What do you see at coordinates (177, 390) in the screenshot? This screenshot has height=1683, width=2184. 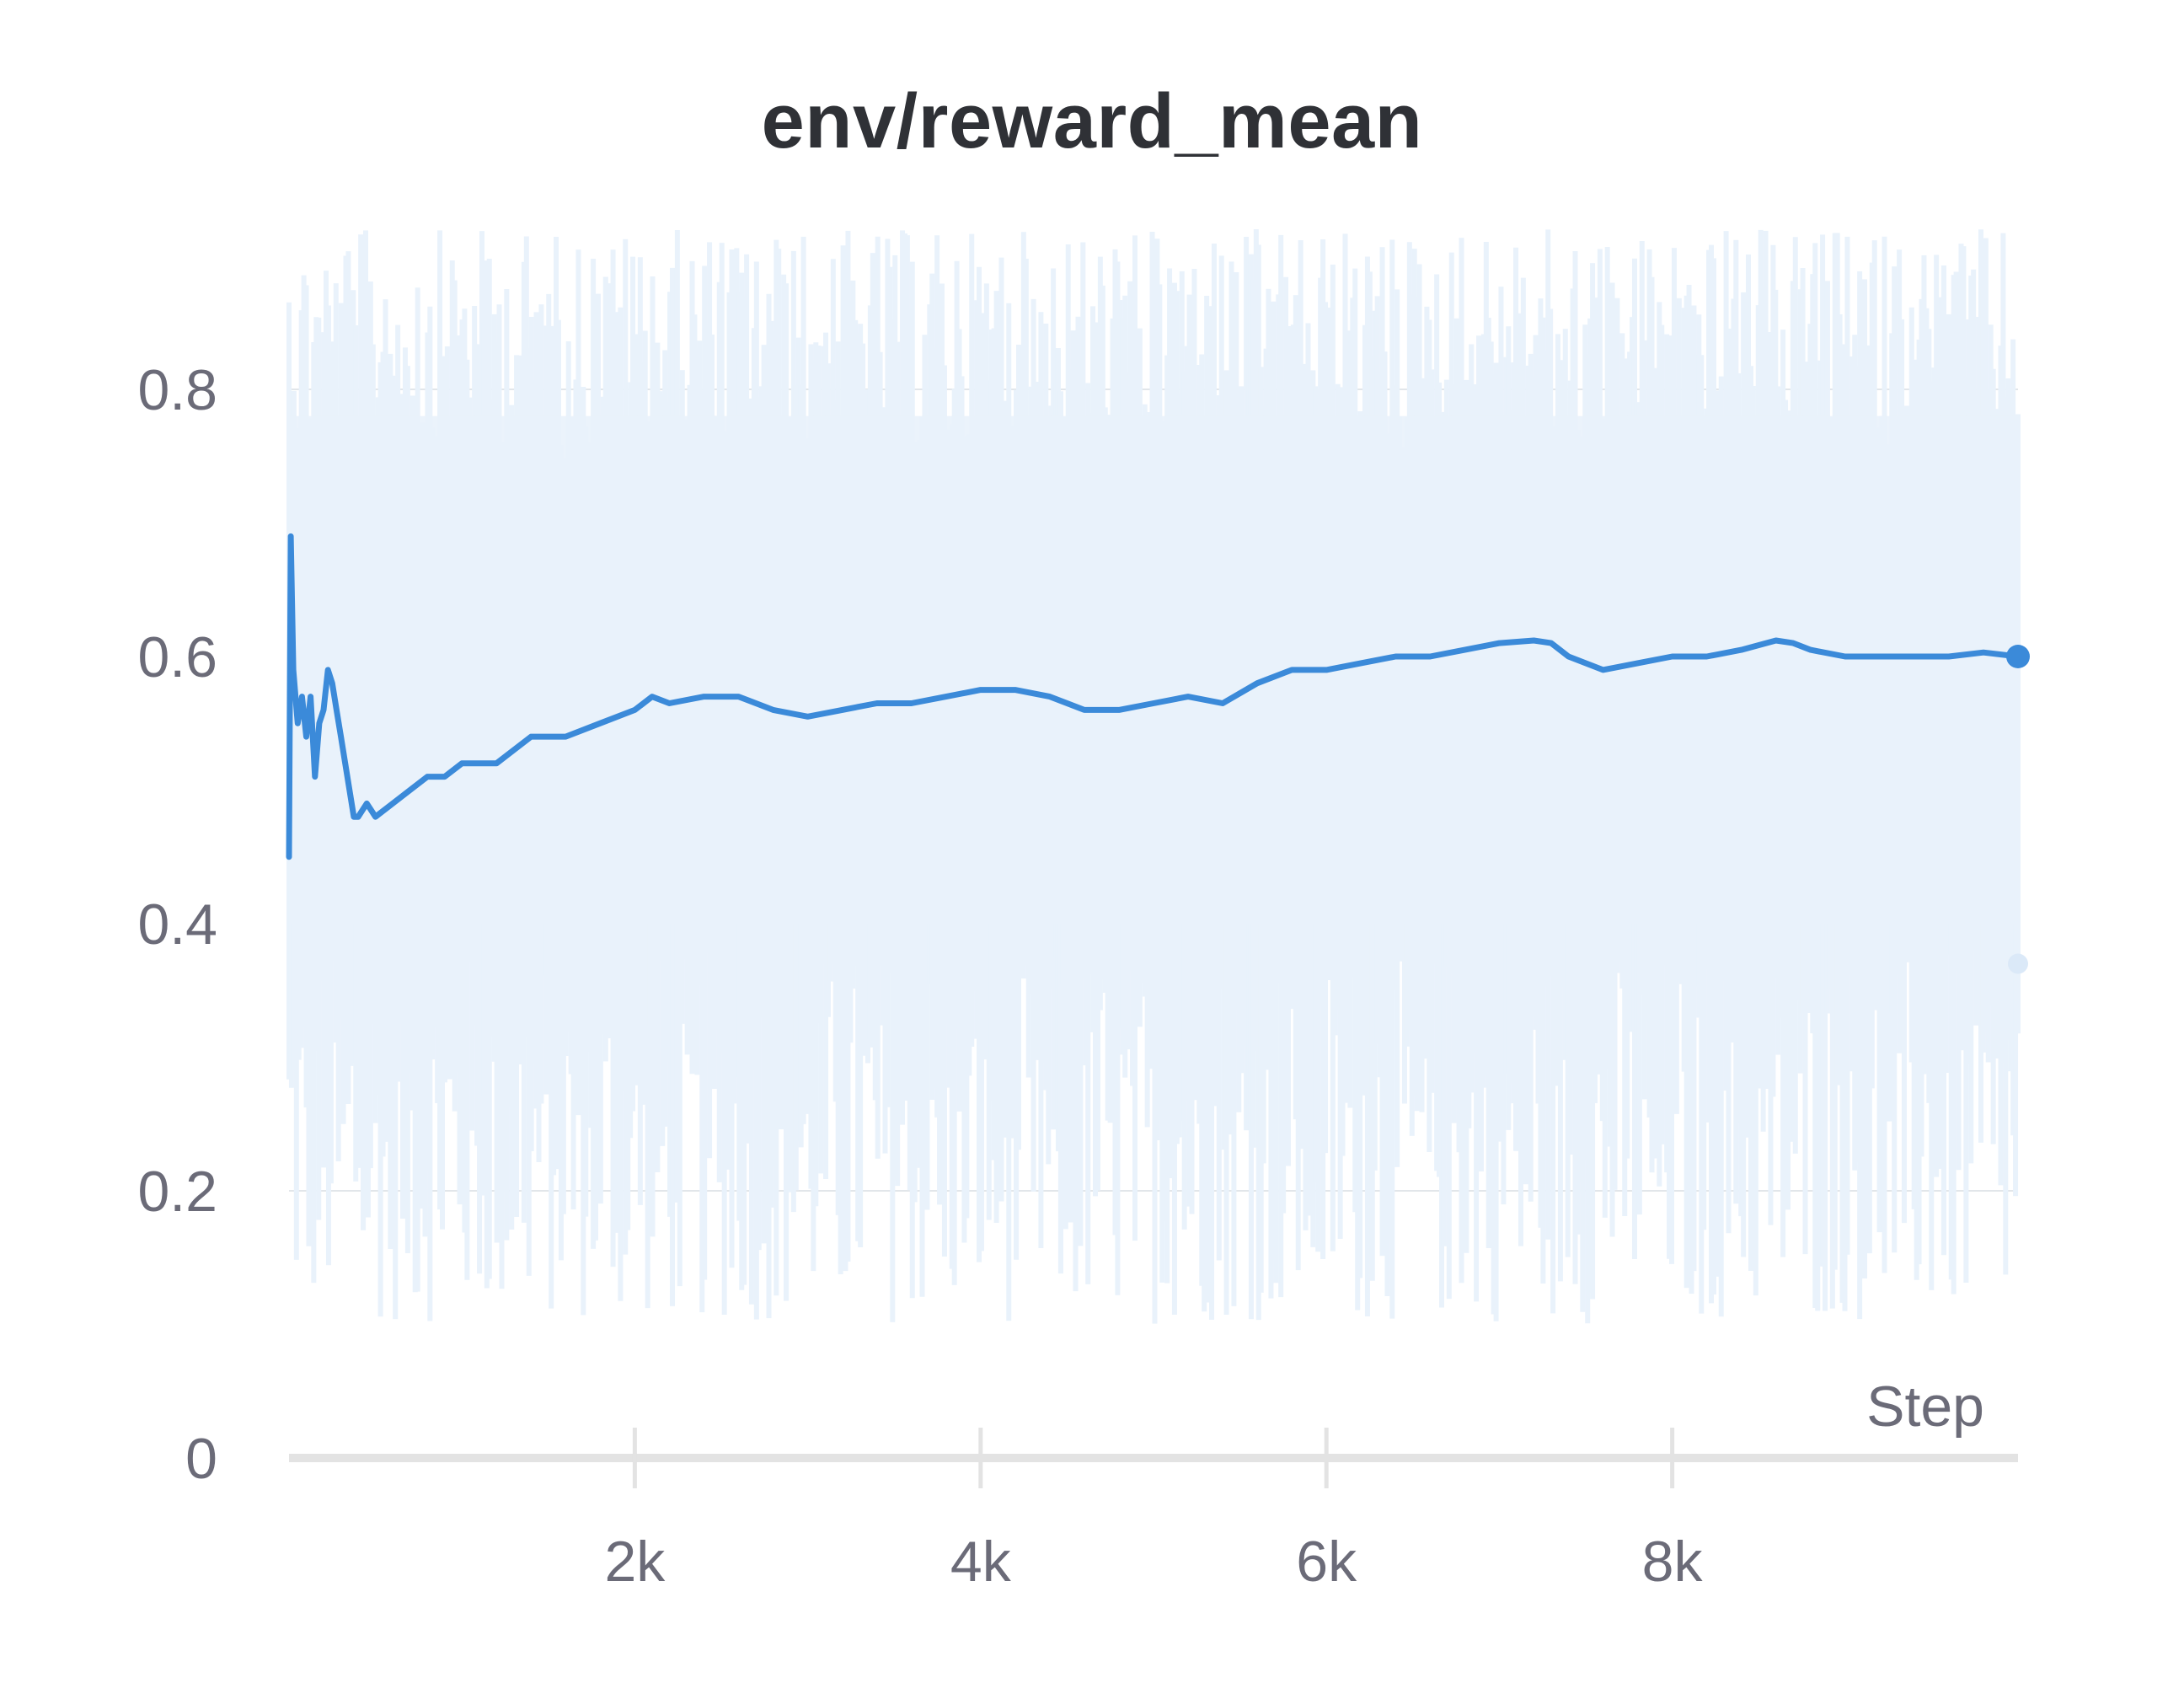 I see `y-tick-label: 0.8` at bounding box center [177, 390].